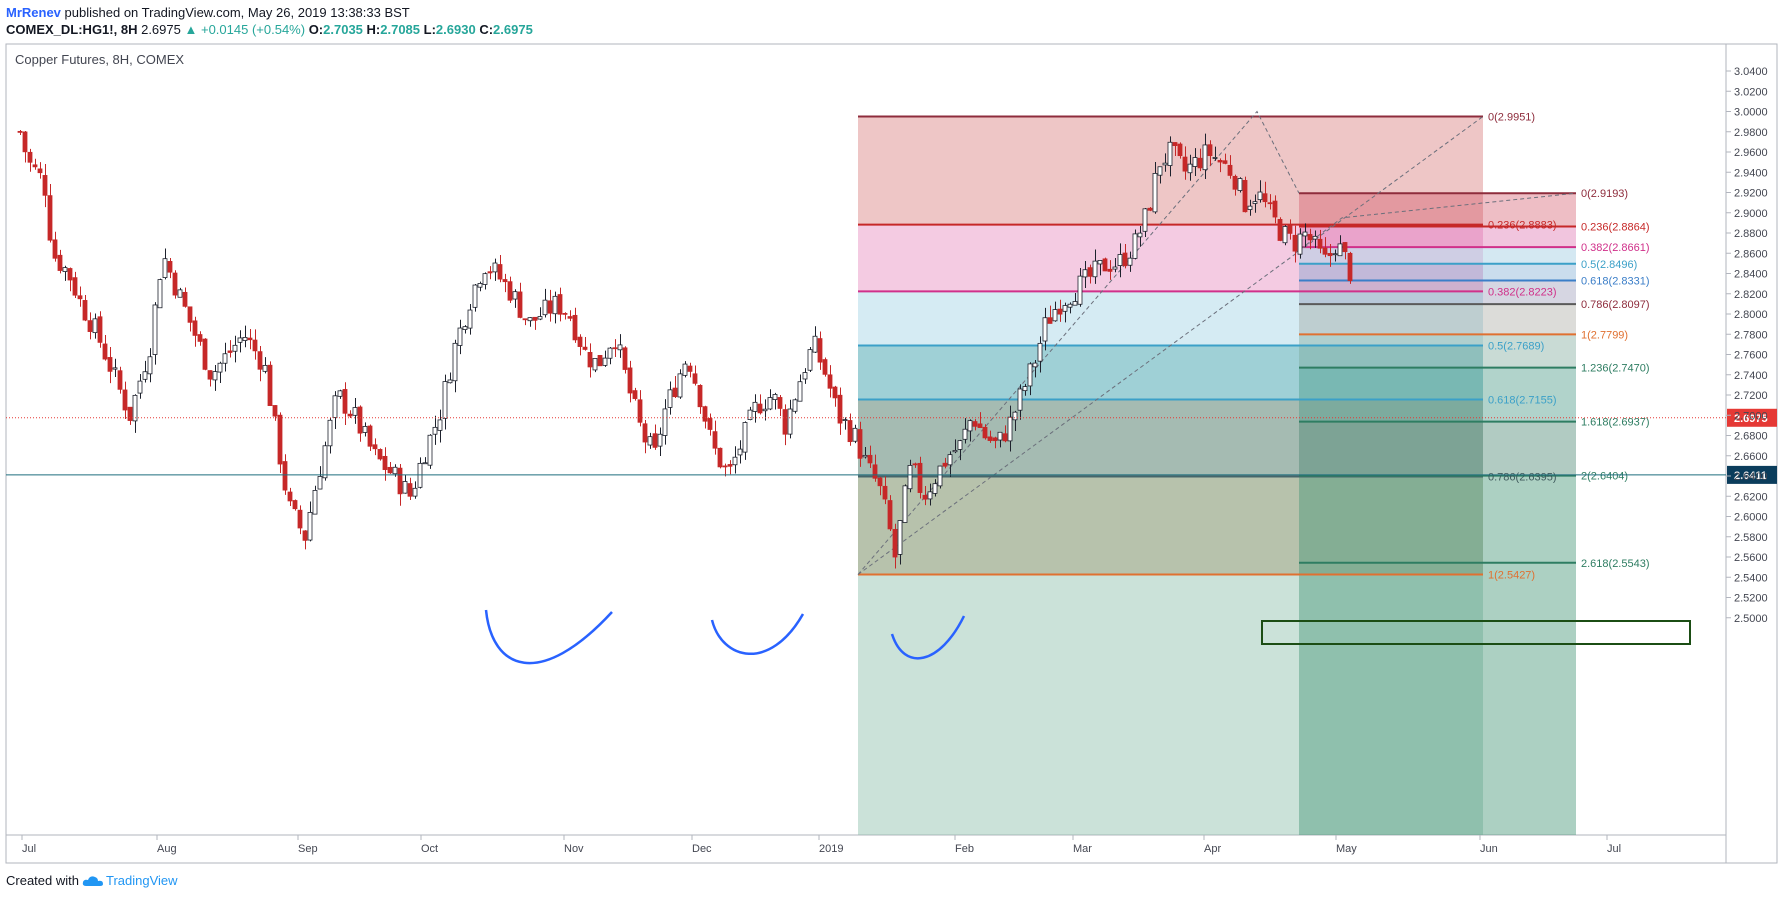 The height and width of the screenshot is (900, 1788). I want to click on fib2-level-label: 2.618(2.5543), so click(1615, 564).